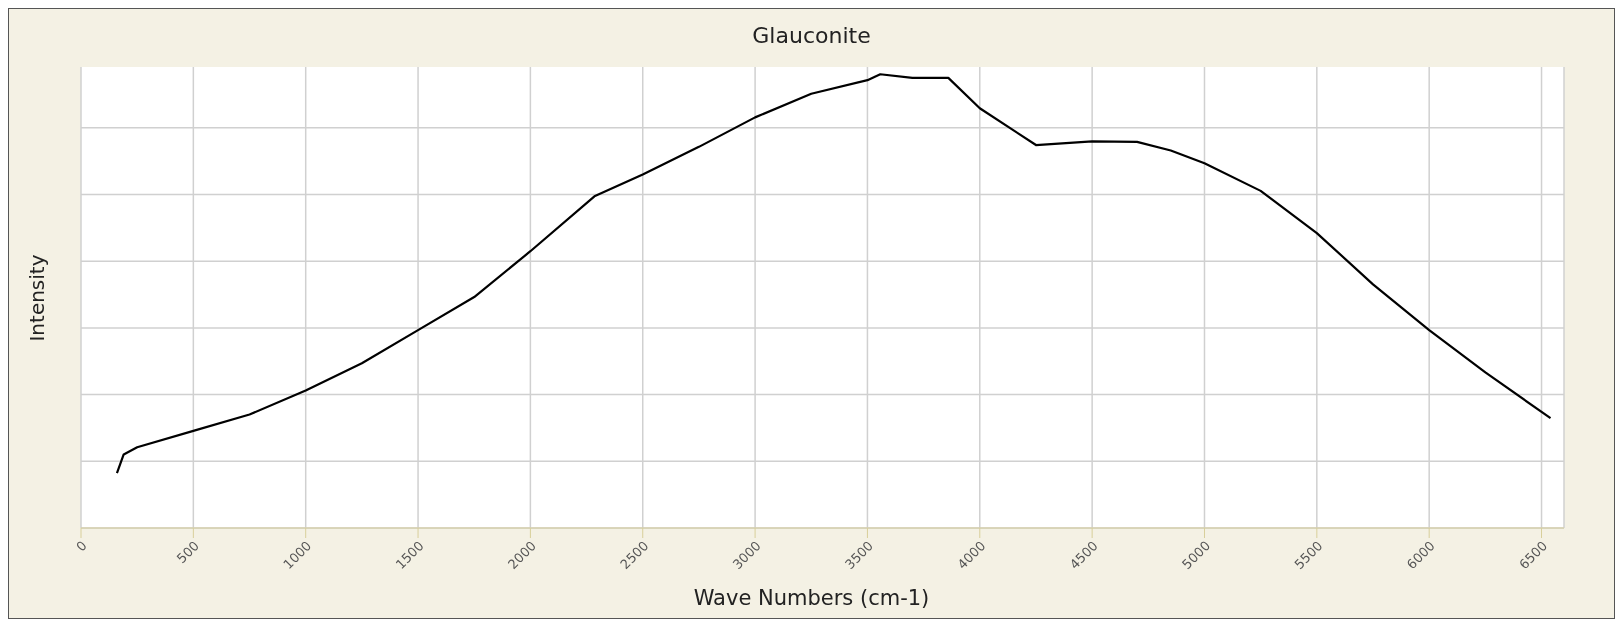 The height and width of the screenshot is (627, 1623). I want to click on chart-title: Glauconite, so click(811, 35).